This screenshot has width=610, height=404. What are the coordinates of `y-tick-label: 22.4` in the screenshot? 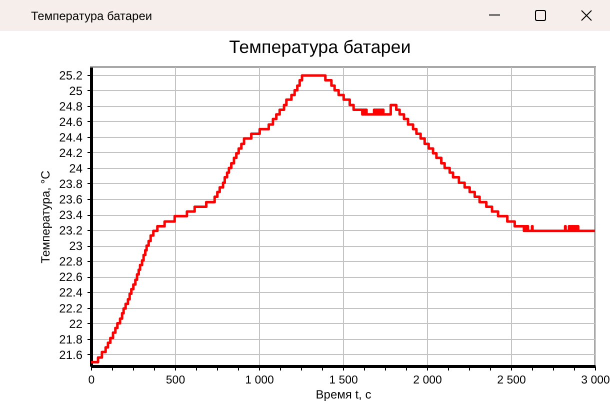 It's located at (71, 293).